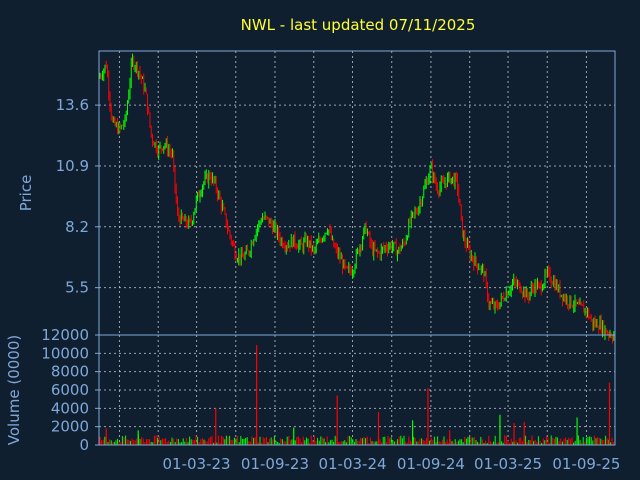 This screenshot has width=640, height=480. I want to click on x-tick-label: 01-09-23, so click(275, 464).